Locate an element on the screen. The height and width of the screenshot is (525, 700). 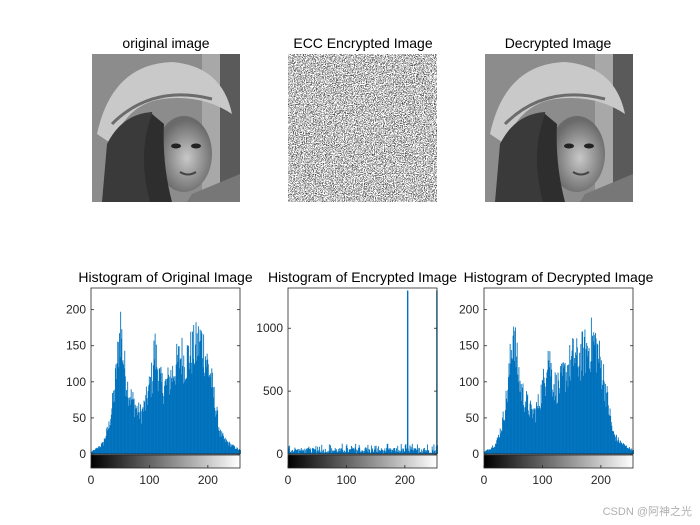
x-tick-label: 100 is located at coordinates (542, 480).